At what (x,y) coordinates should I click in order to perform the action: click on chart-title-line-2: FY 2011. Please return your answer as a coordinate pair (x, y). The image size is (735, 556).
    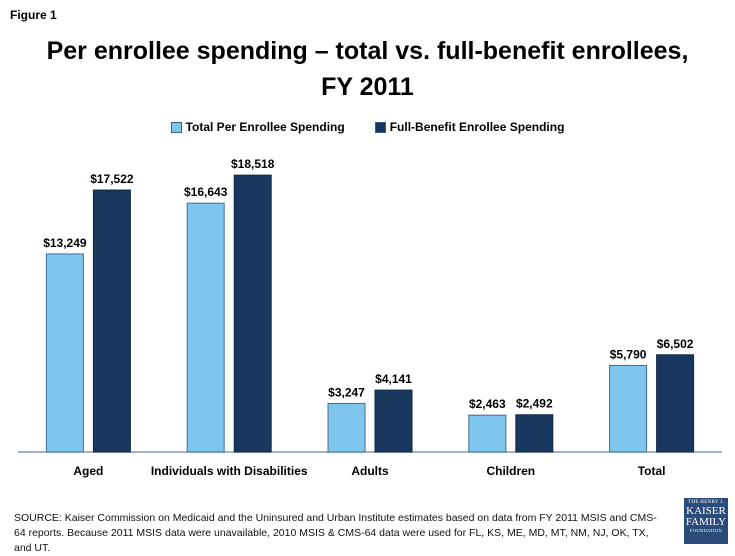
    Looking at the image, I should click on (367, 87).